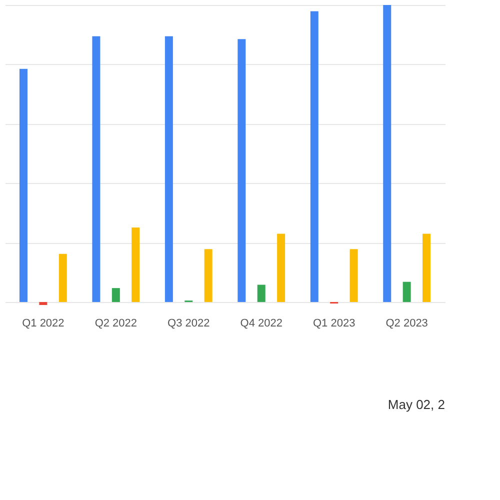 The height and width of the screenshot is (500, 500). What do you see at coordinates (189, 324) in the screenshot?
I see `x-tick-label: Q3 2022` at bounding box center [189, 324].